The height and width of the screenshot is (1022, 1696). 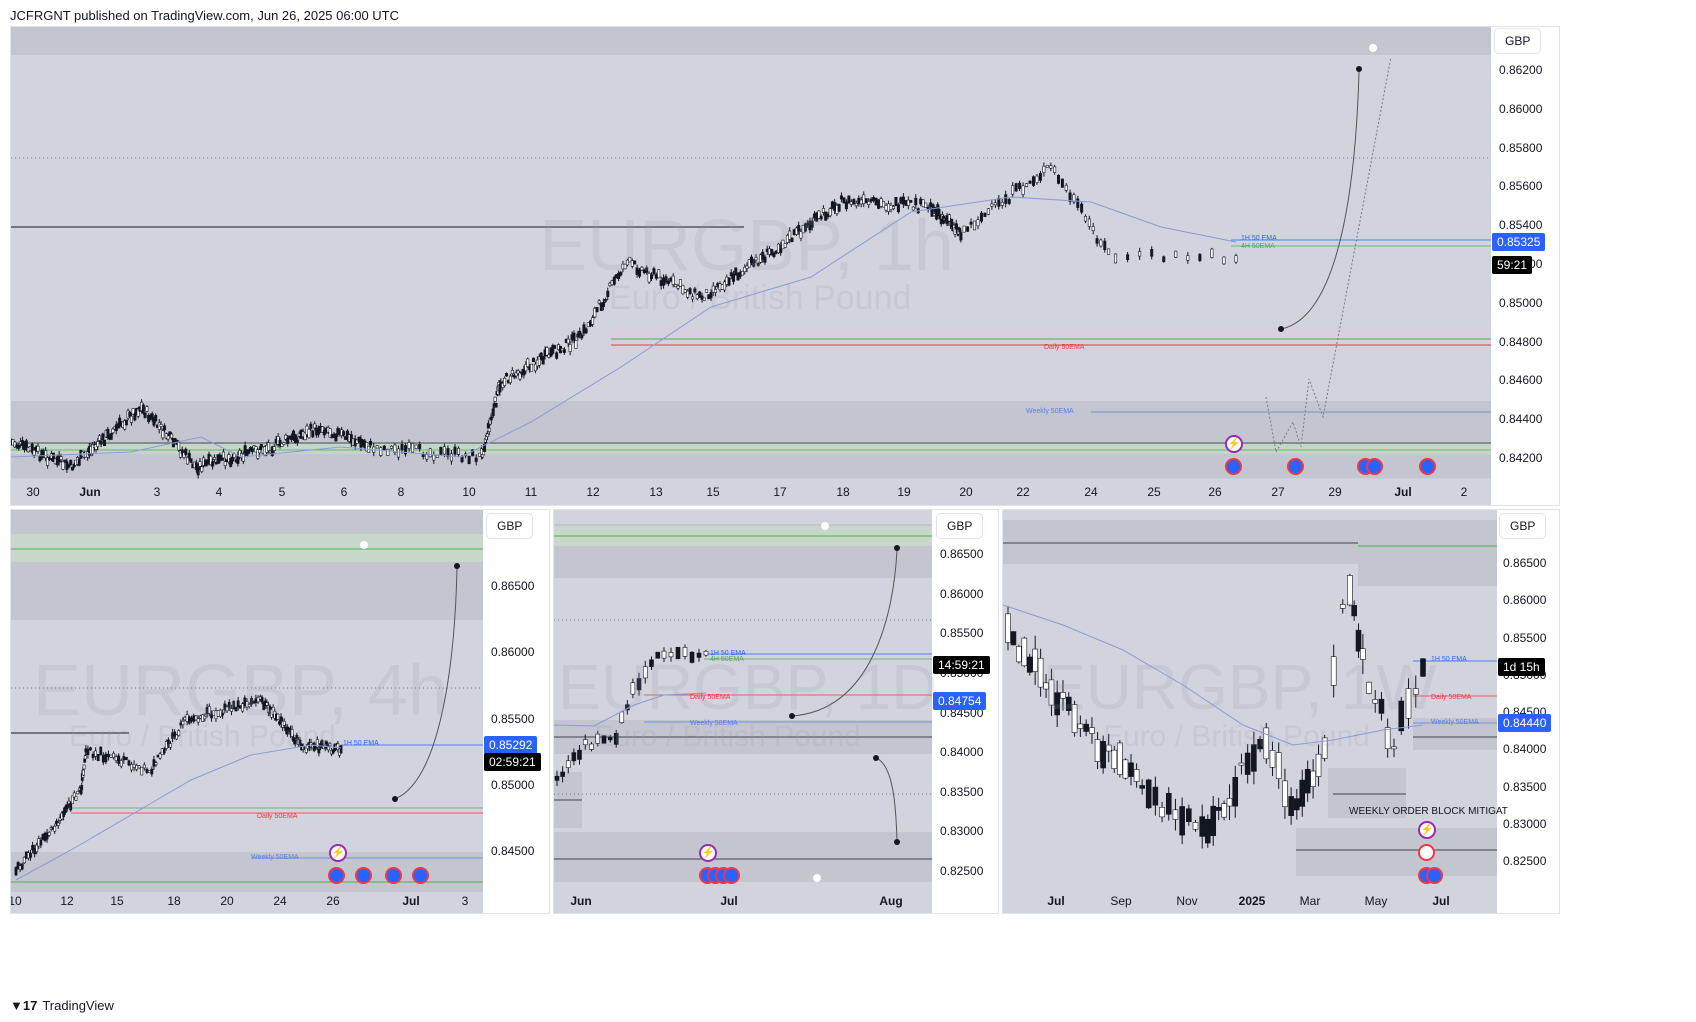 What do you see at coordinates (1426, 852) in the screenshot?
I see `flag-icon` at bounding box center [1426, 852].